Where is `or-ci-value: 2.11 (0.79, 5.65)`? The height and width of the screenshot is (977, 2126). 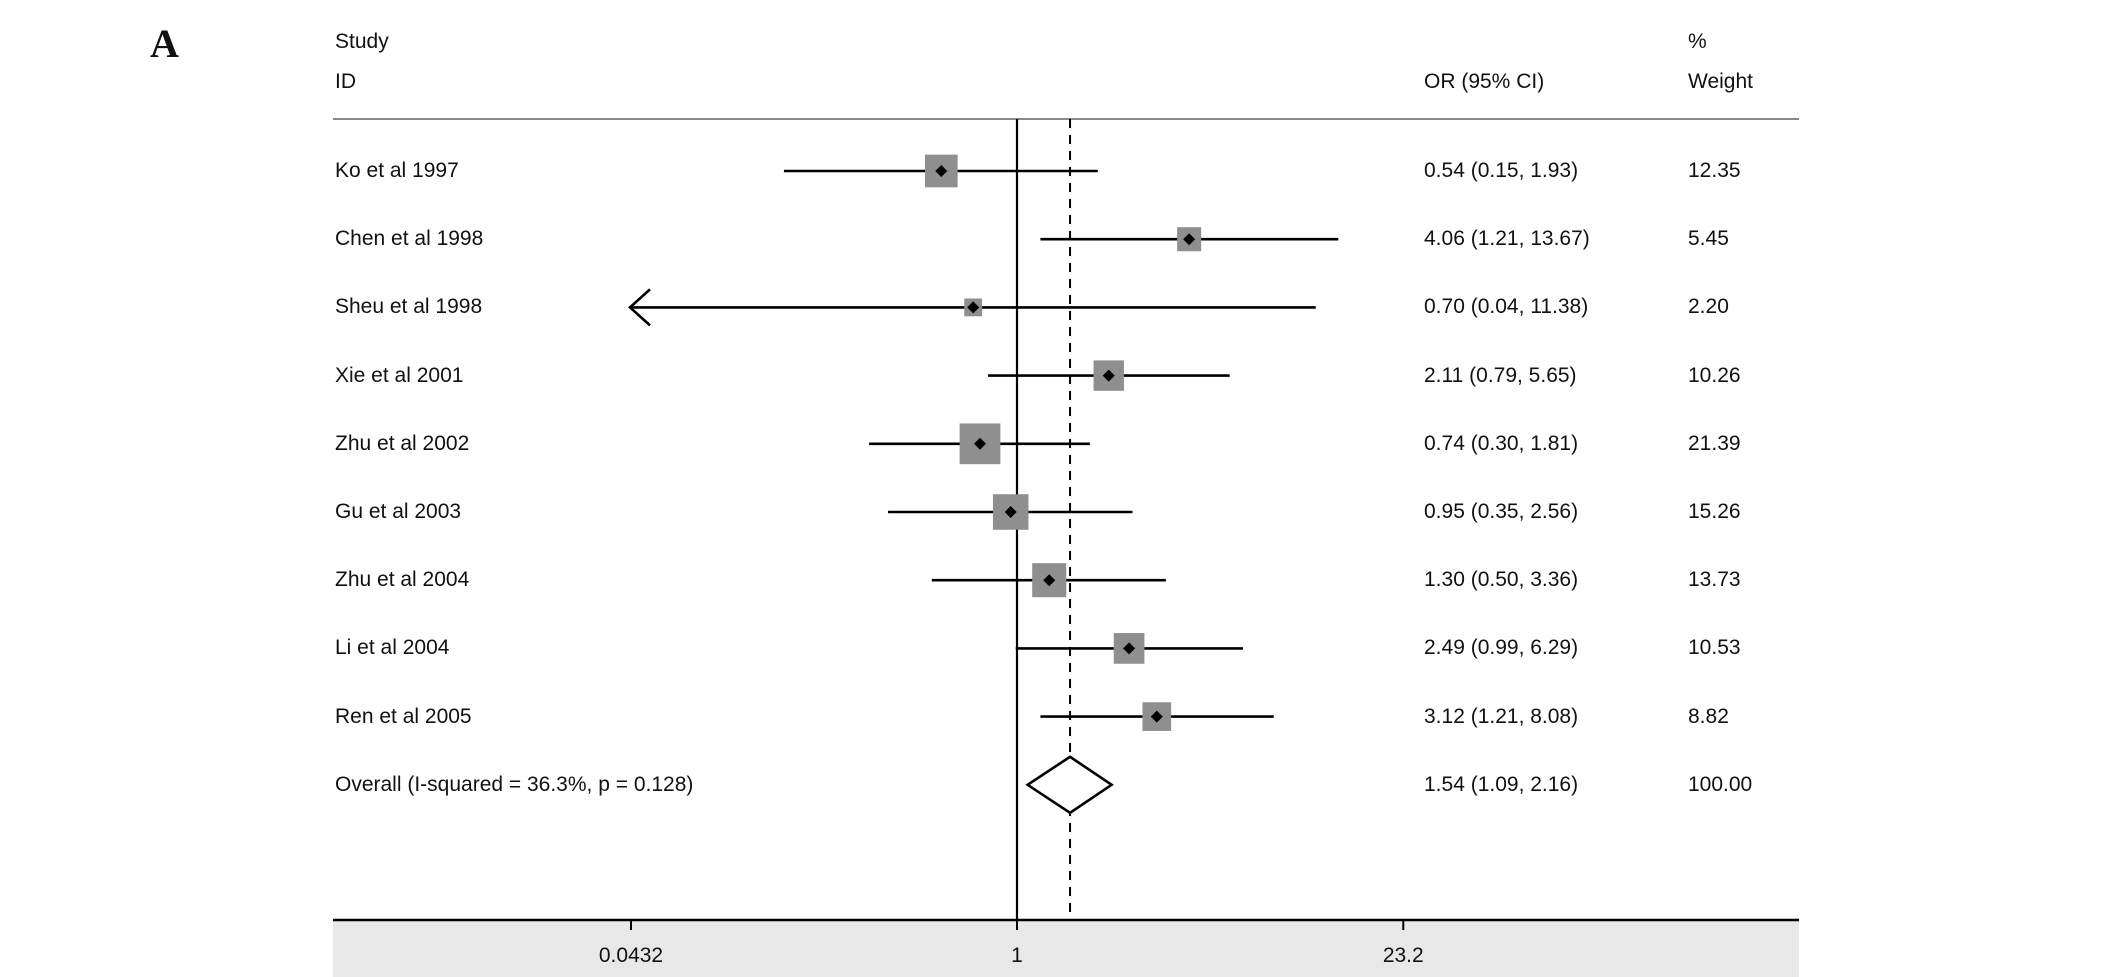
or-ci-value: 2.11 (0.79, 5.65) is located at coordinates (1500, 375).